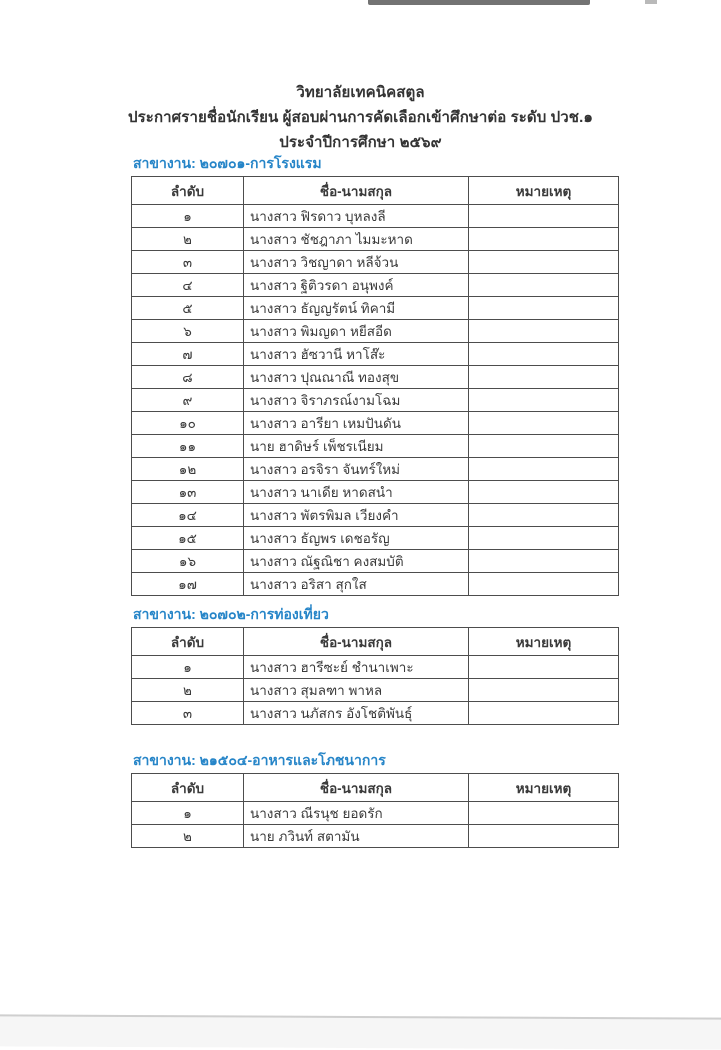 The image size is (721, 1050). I want to click on row-number: ๕, so click(187, 308).